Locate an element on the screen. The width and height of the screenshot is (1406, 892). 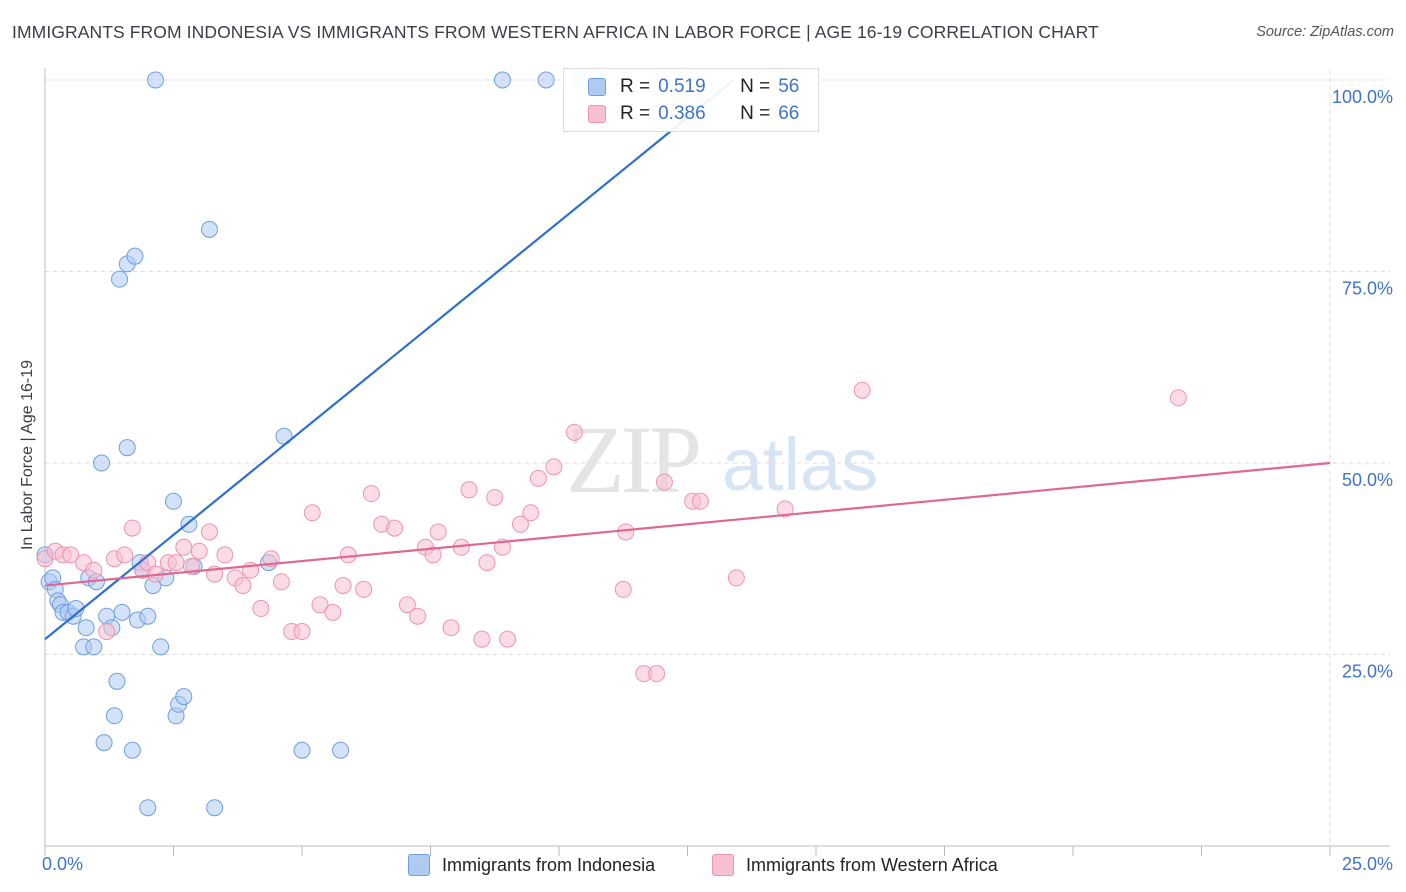
y-tick-label: 50.0% is located at coordinates (1367, 480).